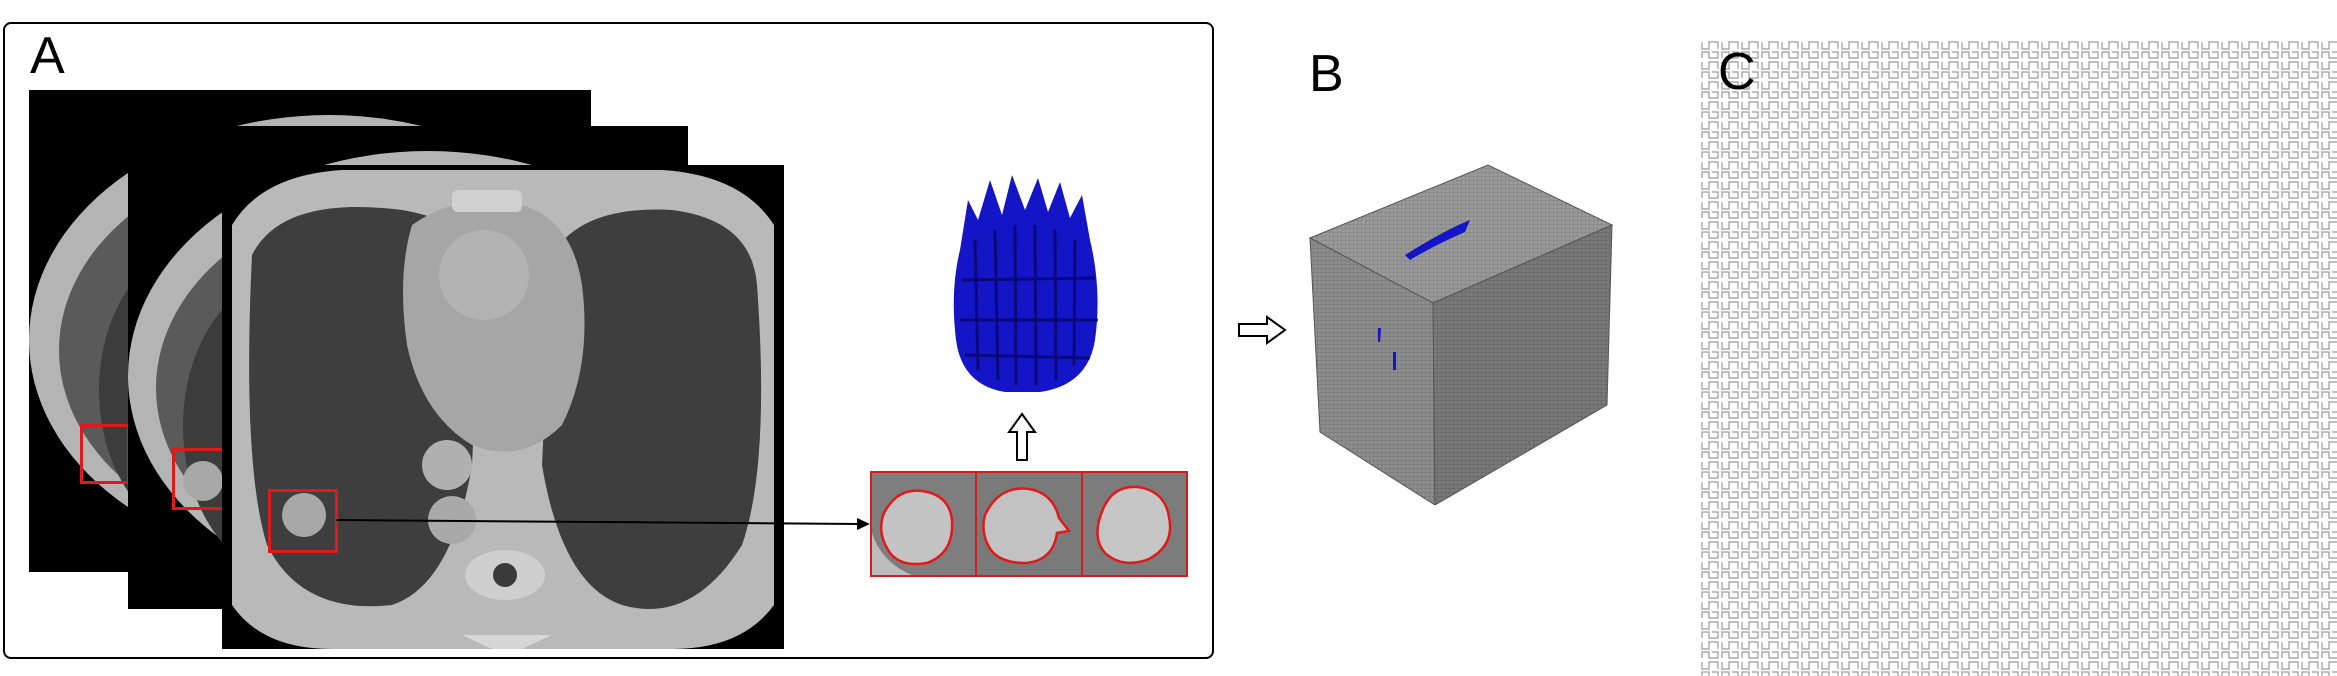  Describe the element at coordinates (1025, 283) in the screenshot. I see `tumor-3d-render` at that location.